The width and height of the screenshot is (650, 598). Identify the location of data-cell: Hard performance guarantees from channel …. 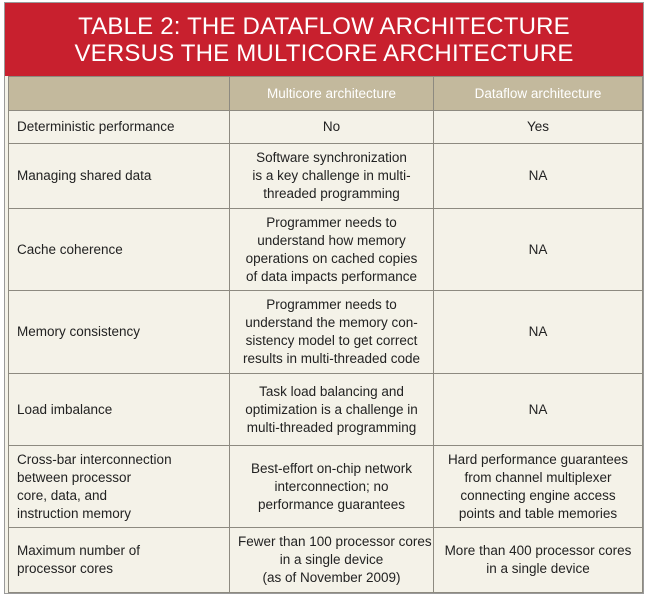
(538, 486).